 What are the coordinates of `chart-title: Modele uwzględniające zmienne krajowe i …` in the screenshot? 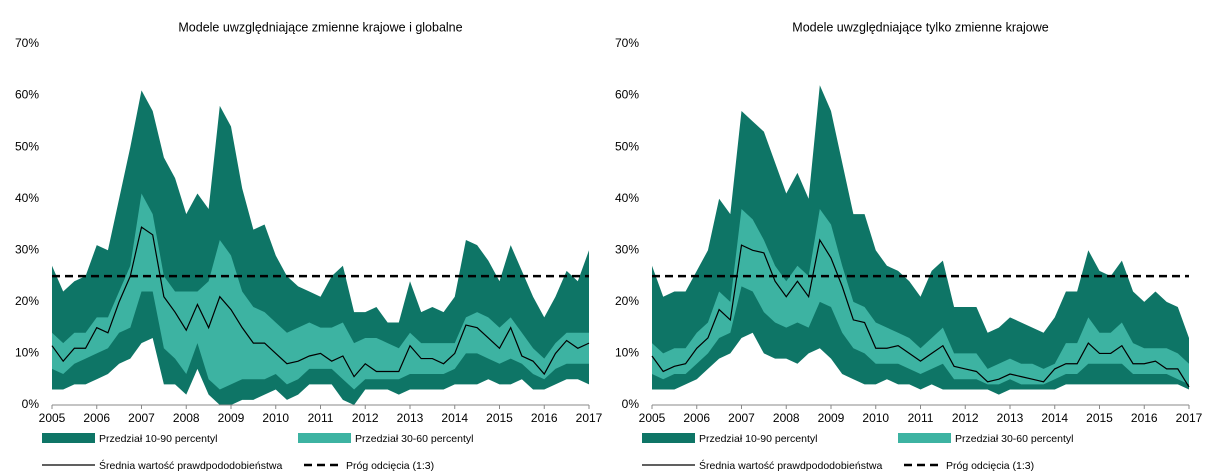 It's located at (320, 27).